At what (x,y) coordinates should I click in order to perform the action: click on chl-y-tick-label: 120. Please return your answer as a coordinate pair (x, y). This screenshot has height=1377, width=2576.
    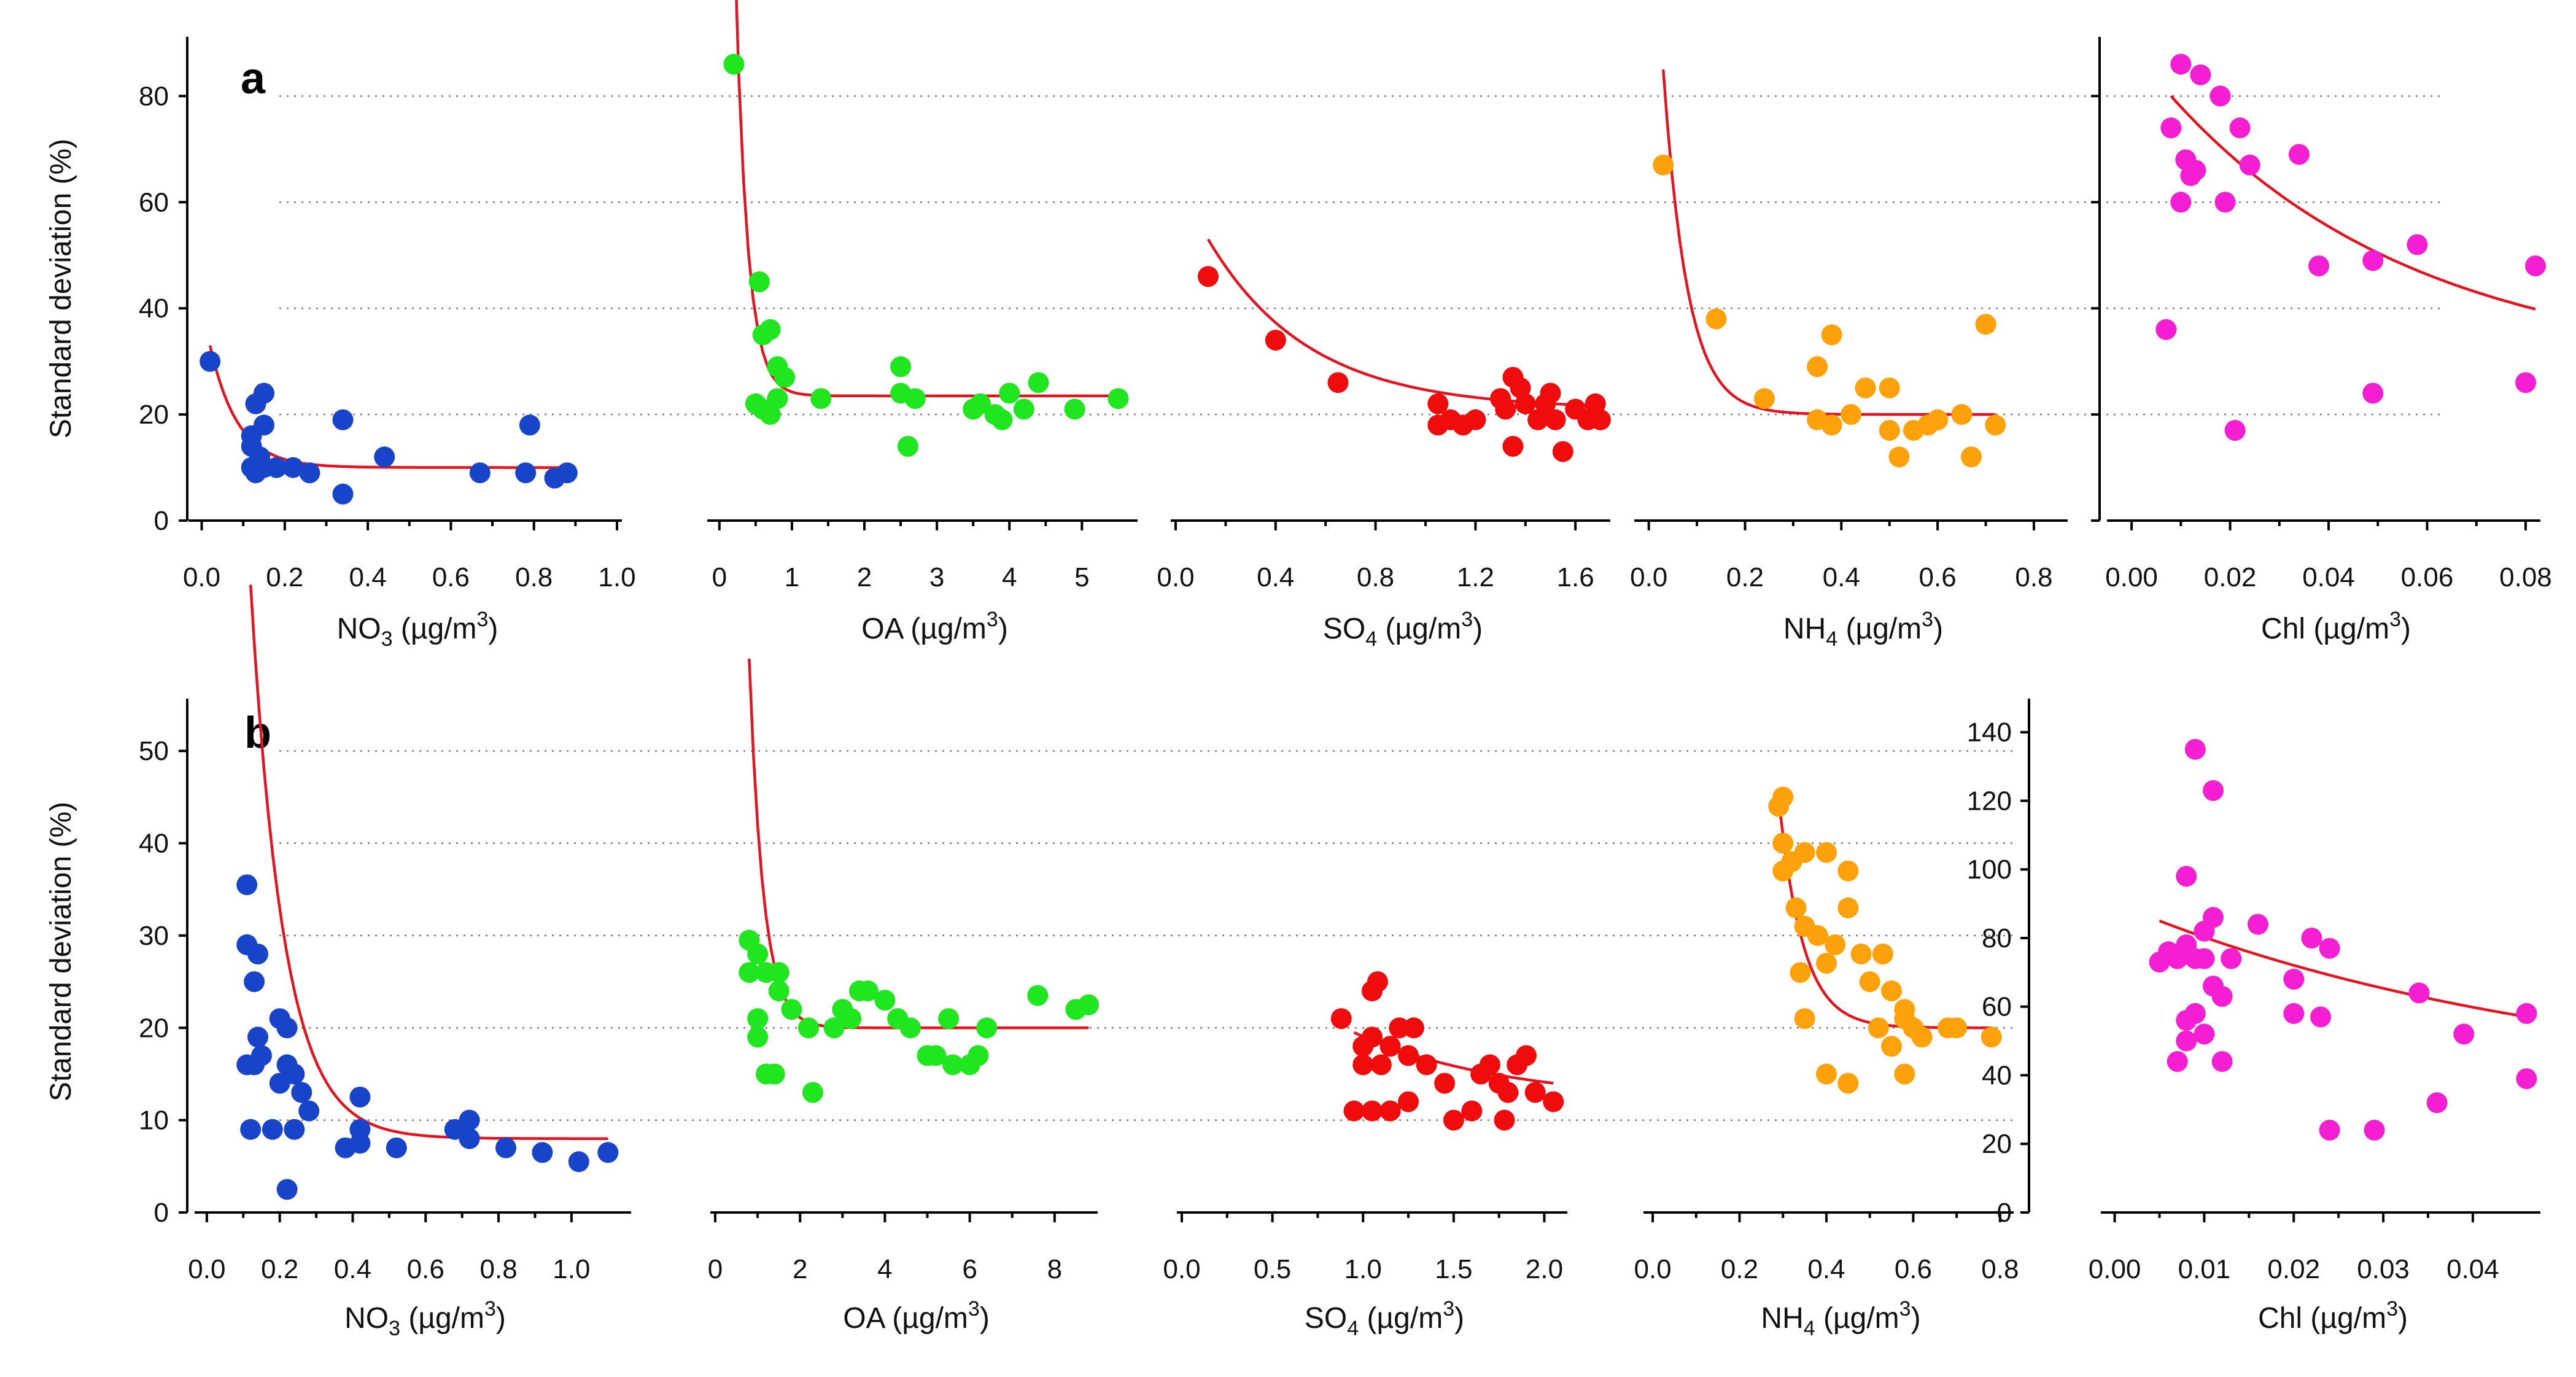
    Looking at the image, I should click on (1989, 801).